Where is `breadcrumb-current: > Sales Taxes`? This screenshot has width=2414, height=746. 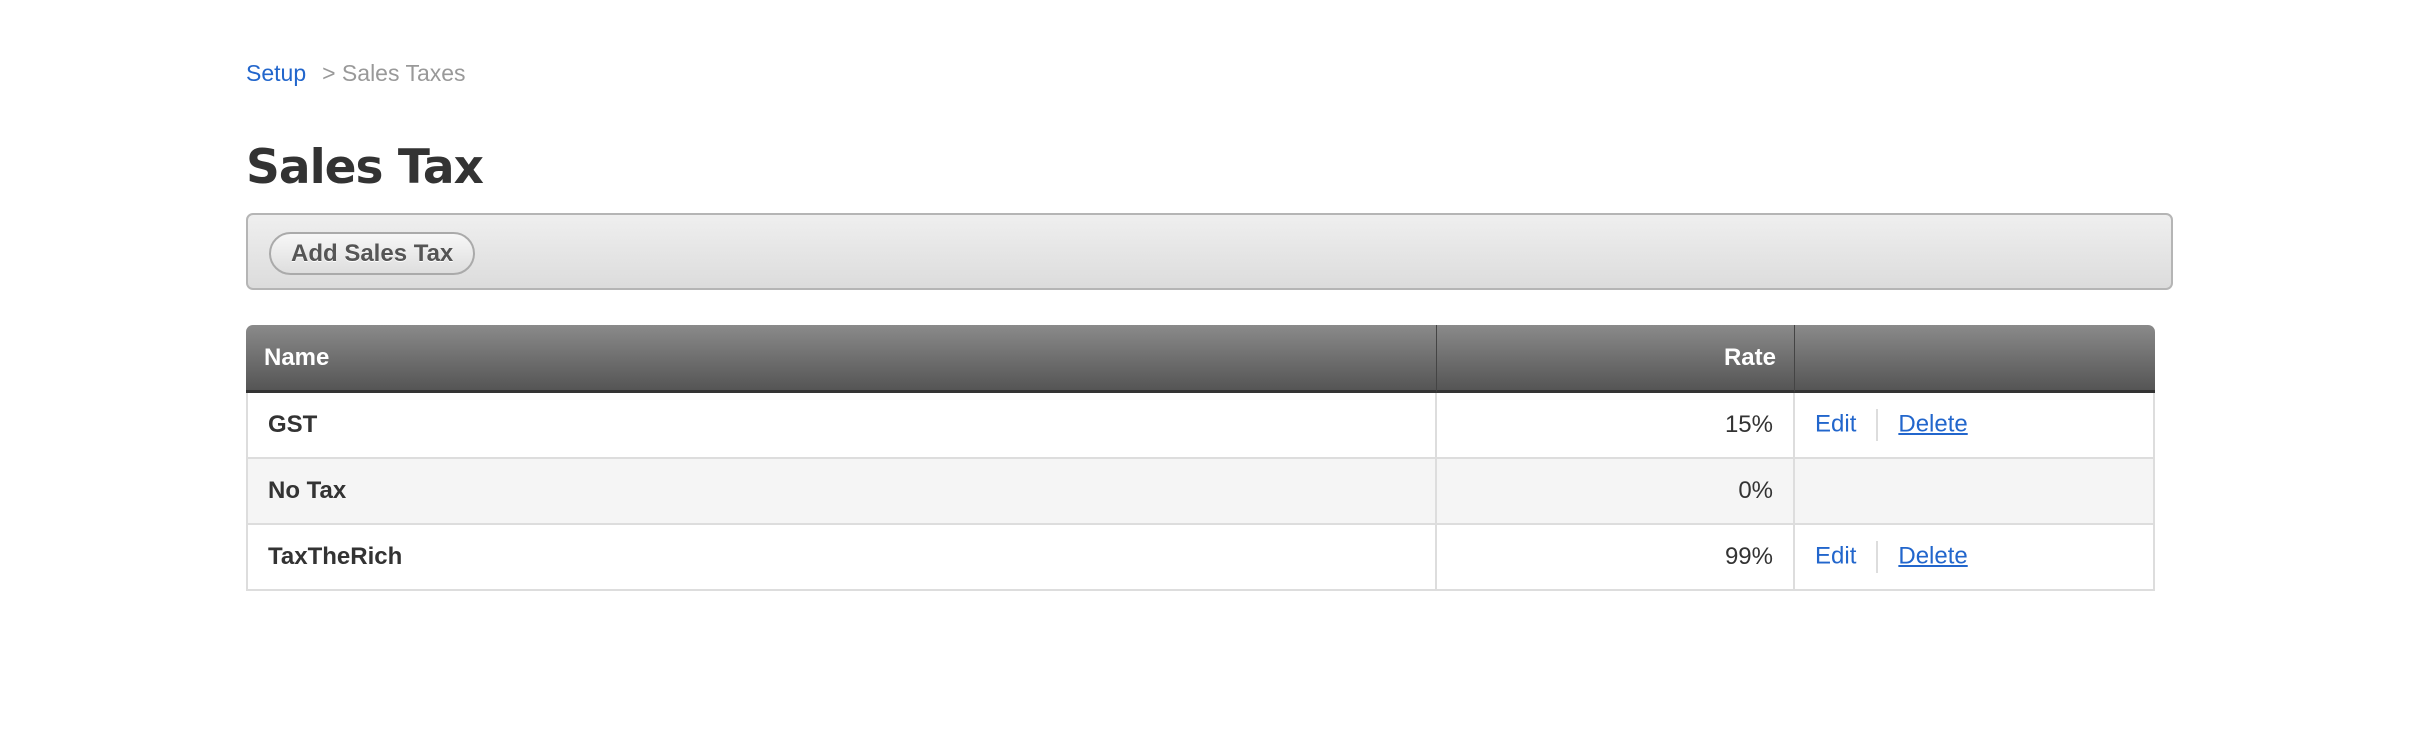 breadcrumb-current: > Sales Taxes is located at coordinates (394, 73).